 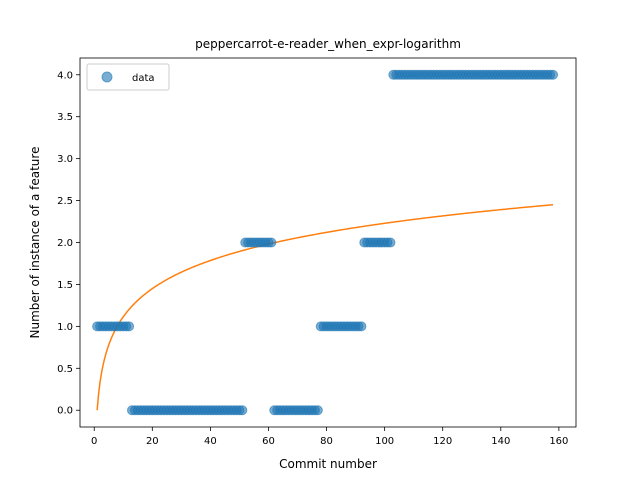 What do you see at coordinates (65, 201) in the screenshot?
I see `y-tick-label: 2.5` at bounding box center [65, 201].